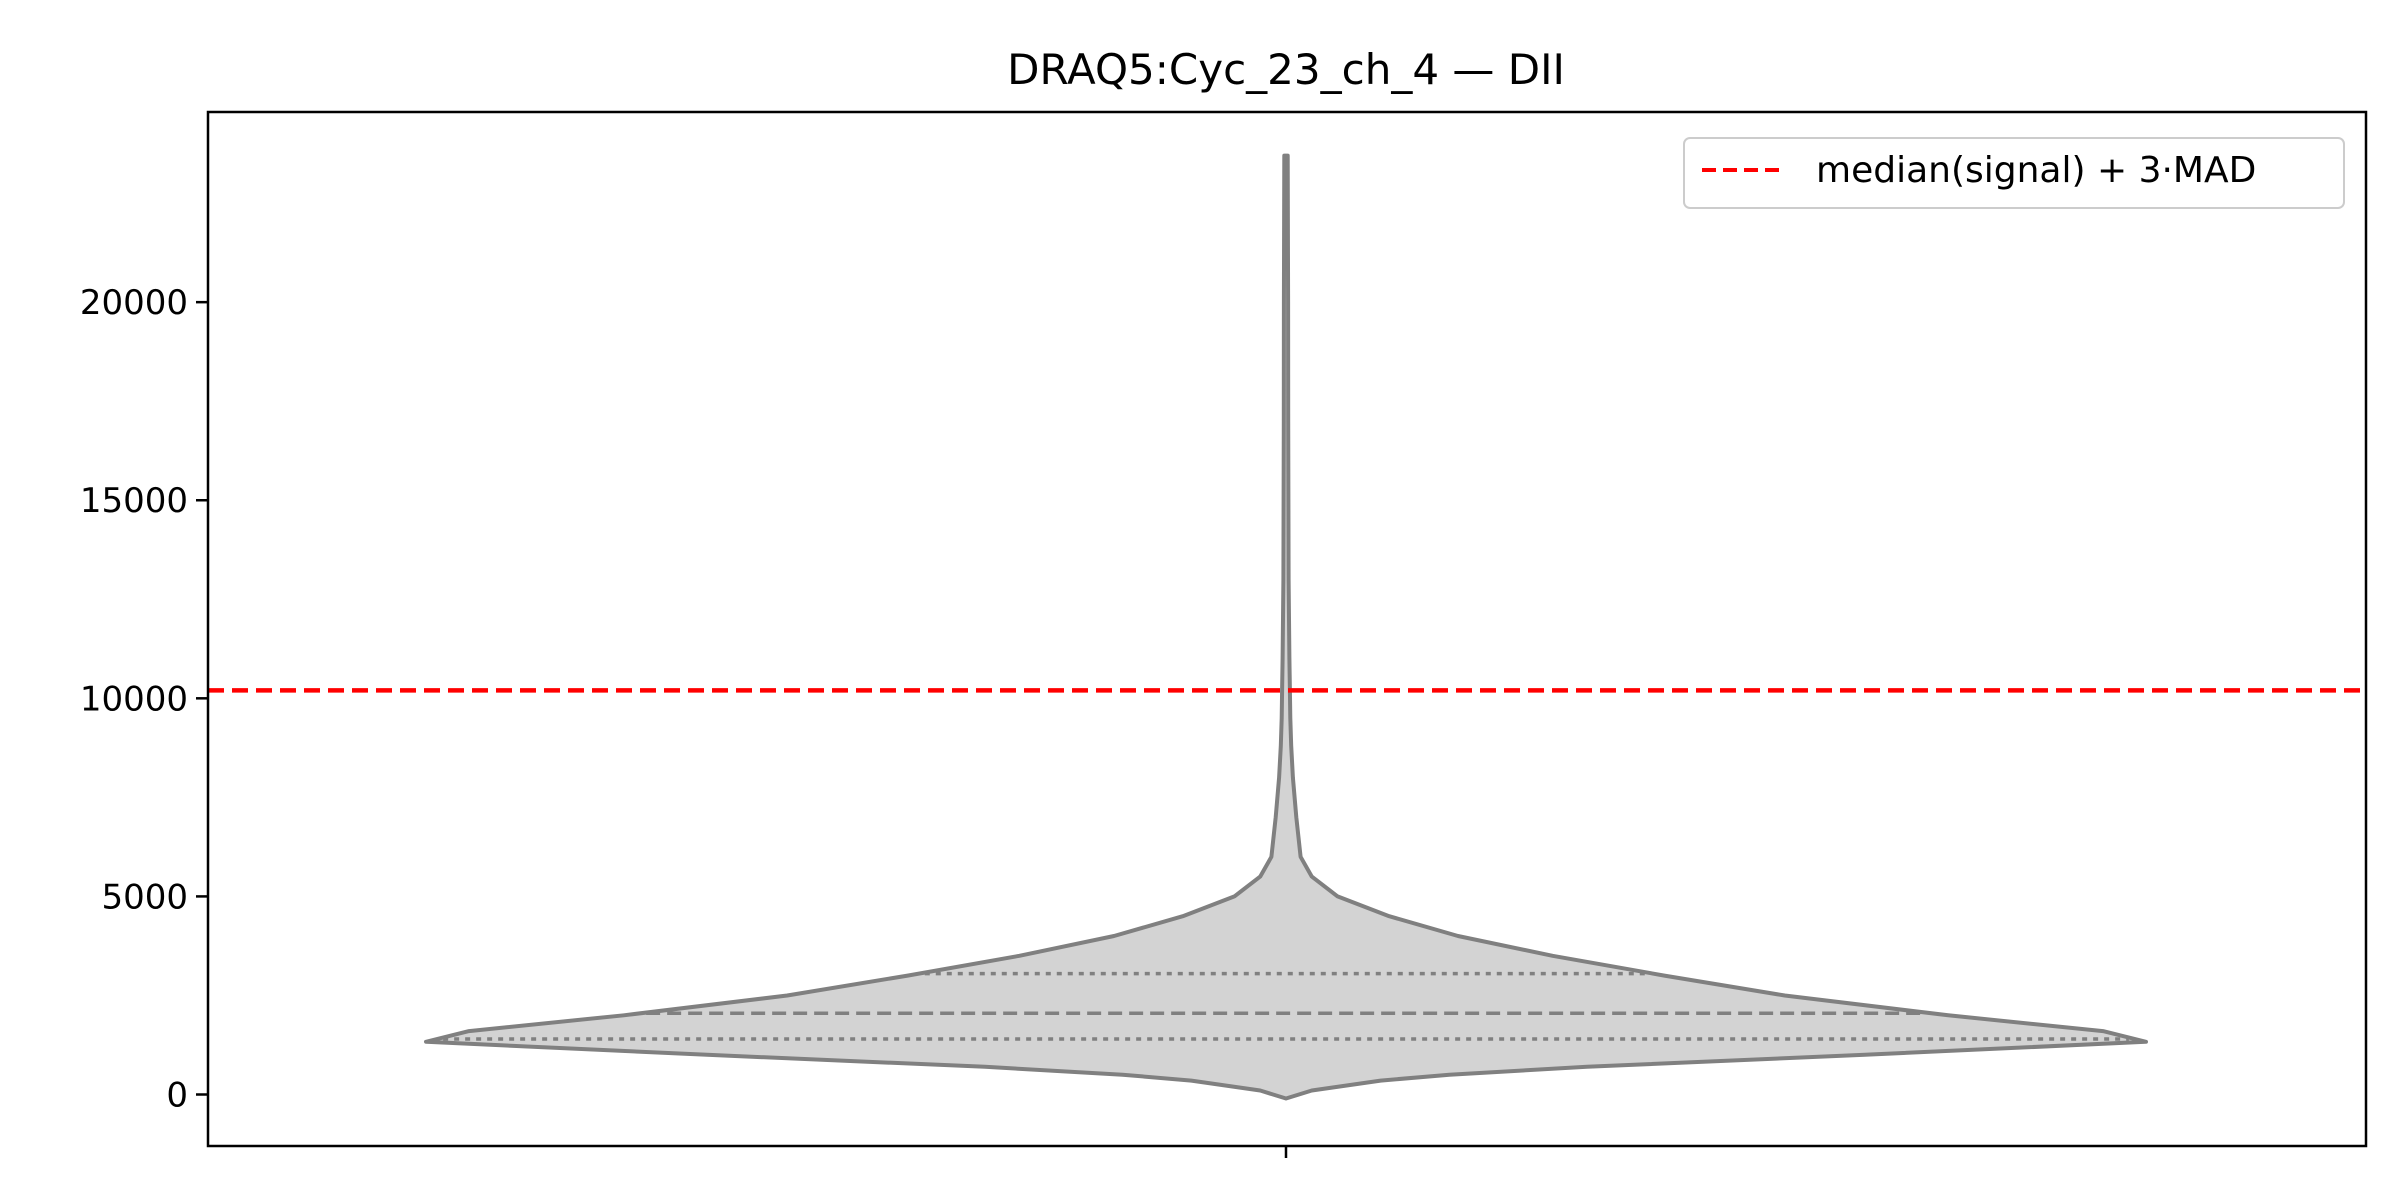 Image resolution: width=2400 pixels, height=1200 pixels. What do you see at coordinates (134, 303) in the screenshot?
I see `y-tick-label-20000: 20000` at bounding box center [134, 303].